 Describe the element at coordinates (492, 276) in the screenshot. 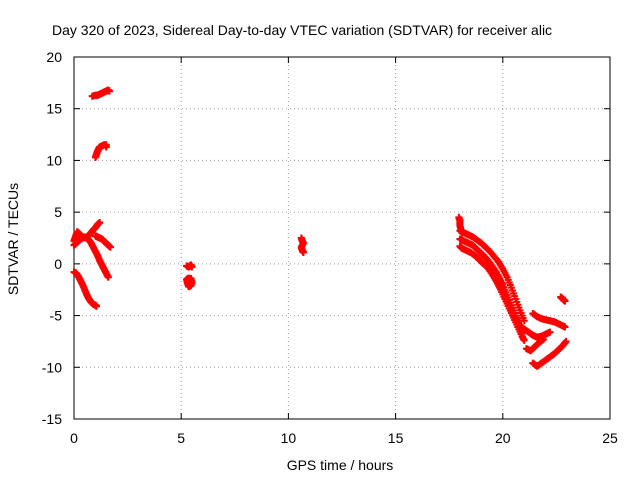

I see `segment-arc-18h-band-upper` at that location.